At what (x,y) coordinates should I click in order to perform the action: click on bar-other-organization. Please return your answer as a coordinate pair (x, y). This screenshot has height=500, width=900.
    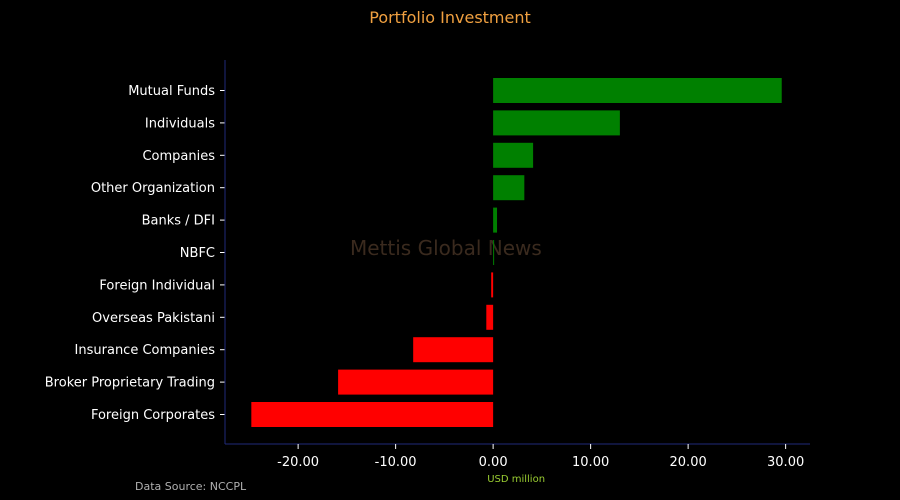
    Looking at the image, I should click on (509, 188).